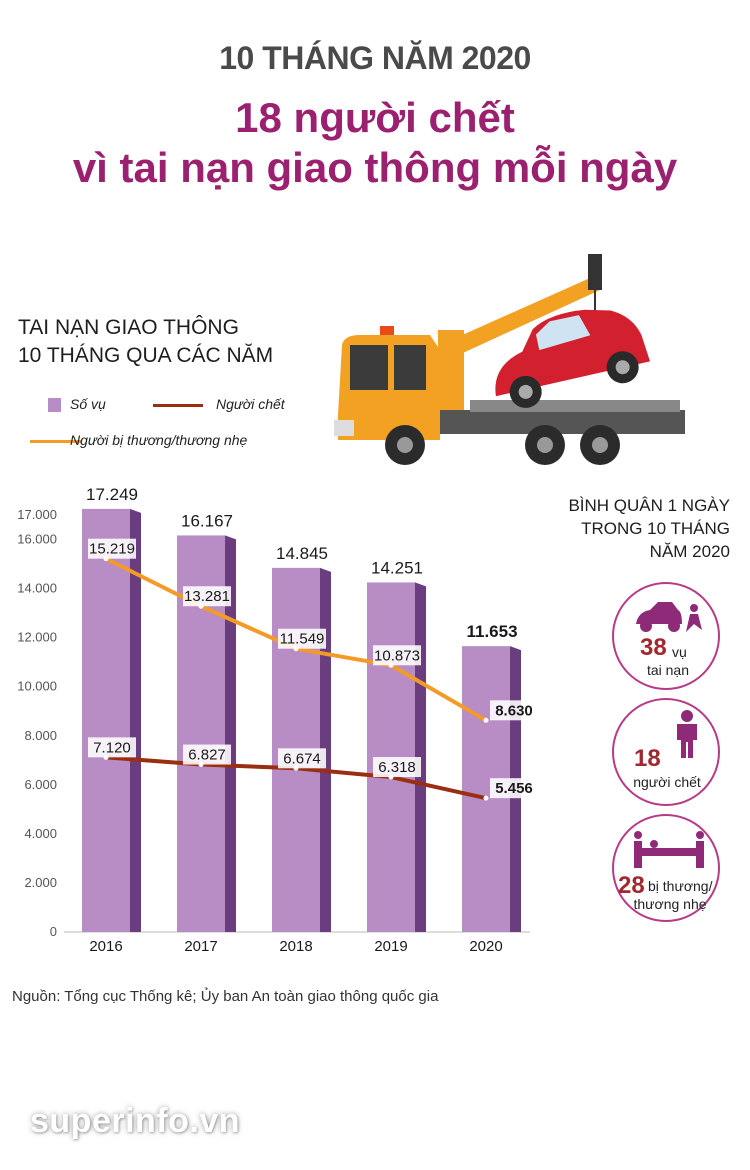 The image size is (750, 1170). What do you see at coordinates (88, 404) in the screenshot?
I see `legend-bar-label: Số vụ` at bounding box center [88, 404].